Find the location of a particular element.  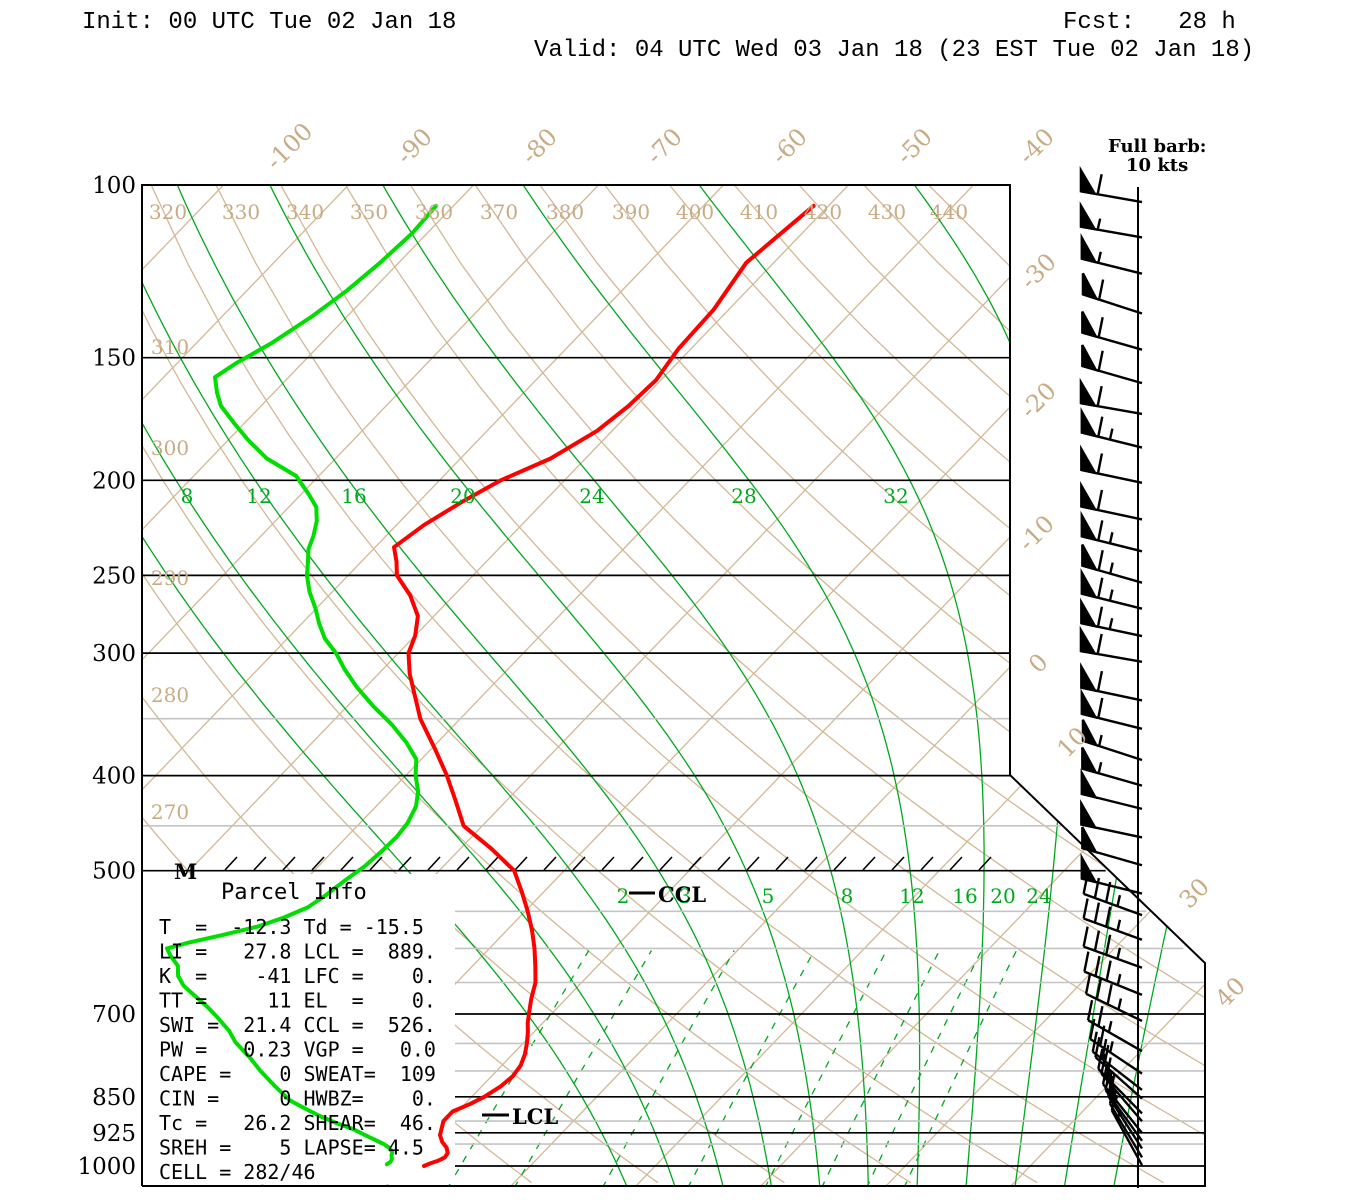

pressure-axis-label: 925 is located at coordinates (114, 1134).